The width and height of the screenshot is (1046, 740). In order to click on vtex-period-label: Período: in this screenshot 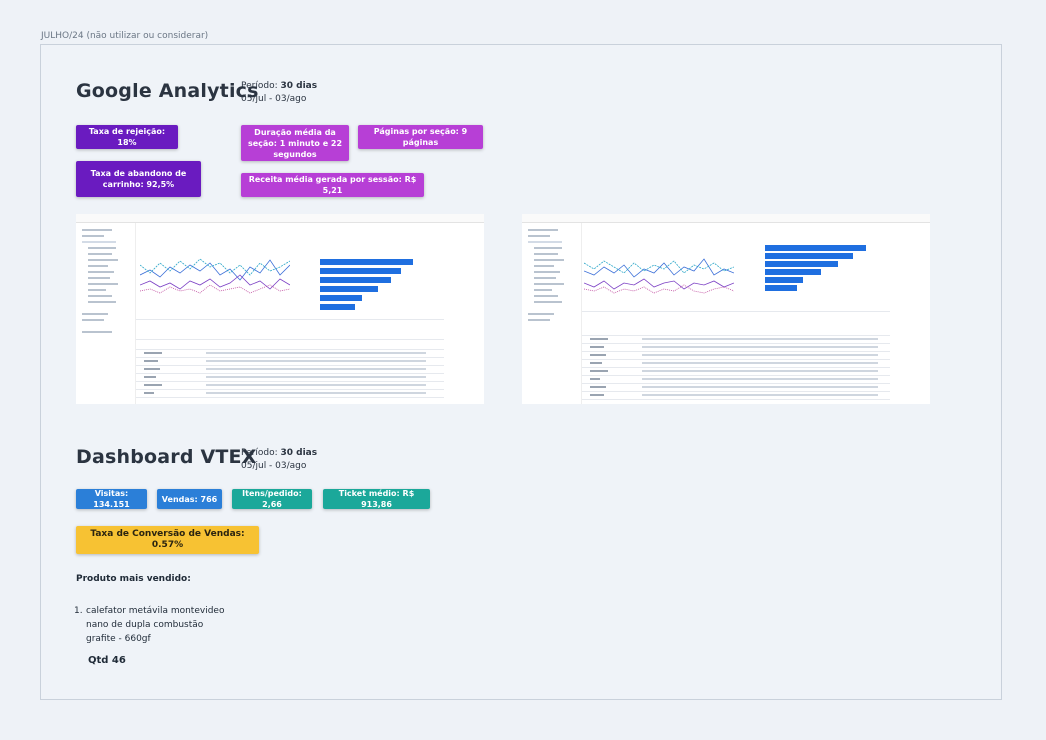, I will do `click(259, 453)`.